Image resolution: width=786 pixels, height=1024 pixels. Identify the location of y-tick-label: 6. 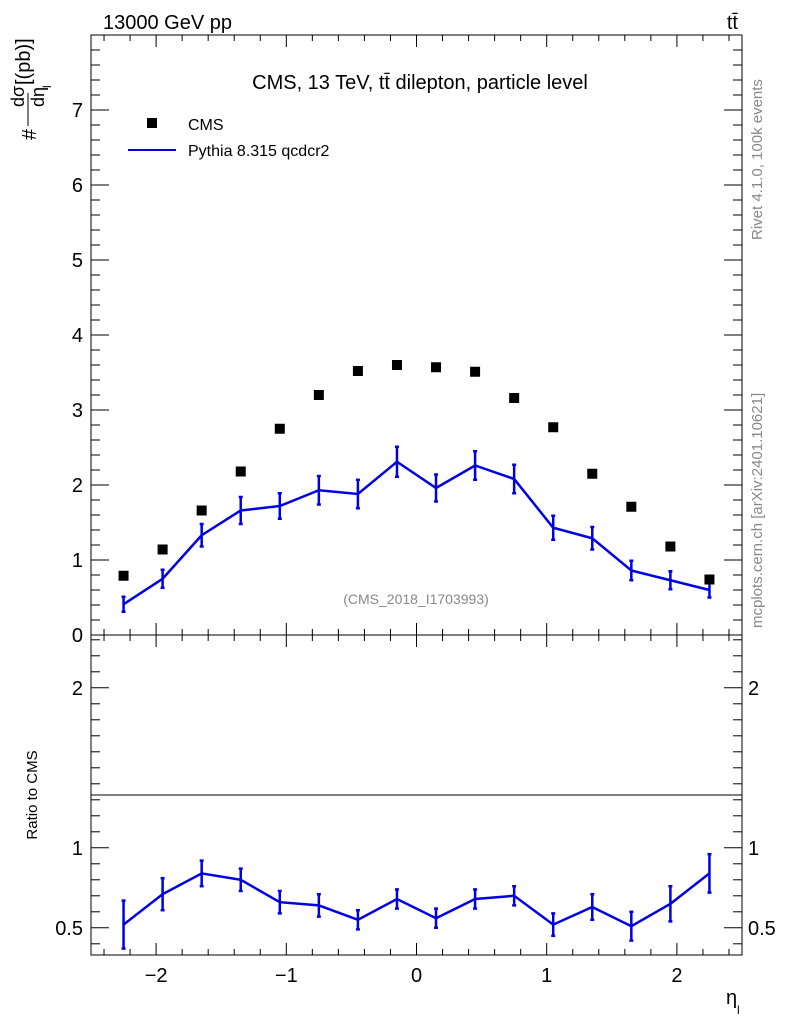
(77, 186).